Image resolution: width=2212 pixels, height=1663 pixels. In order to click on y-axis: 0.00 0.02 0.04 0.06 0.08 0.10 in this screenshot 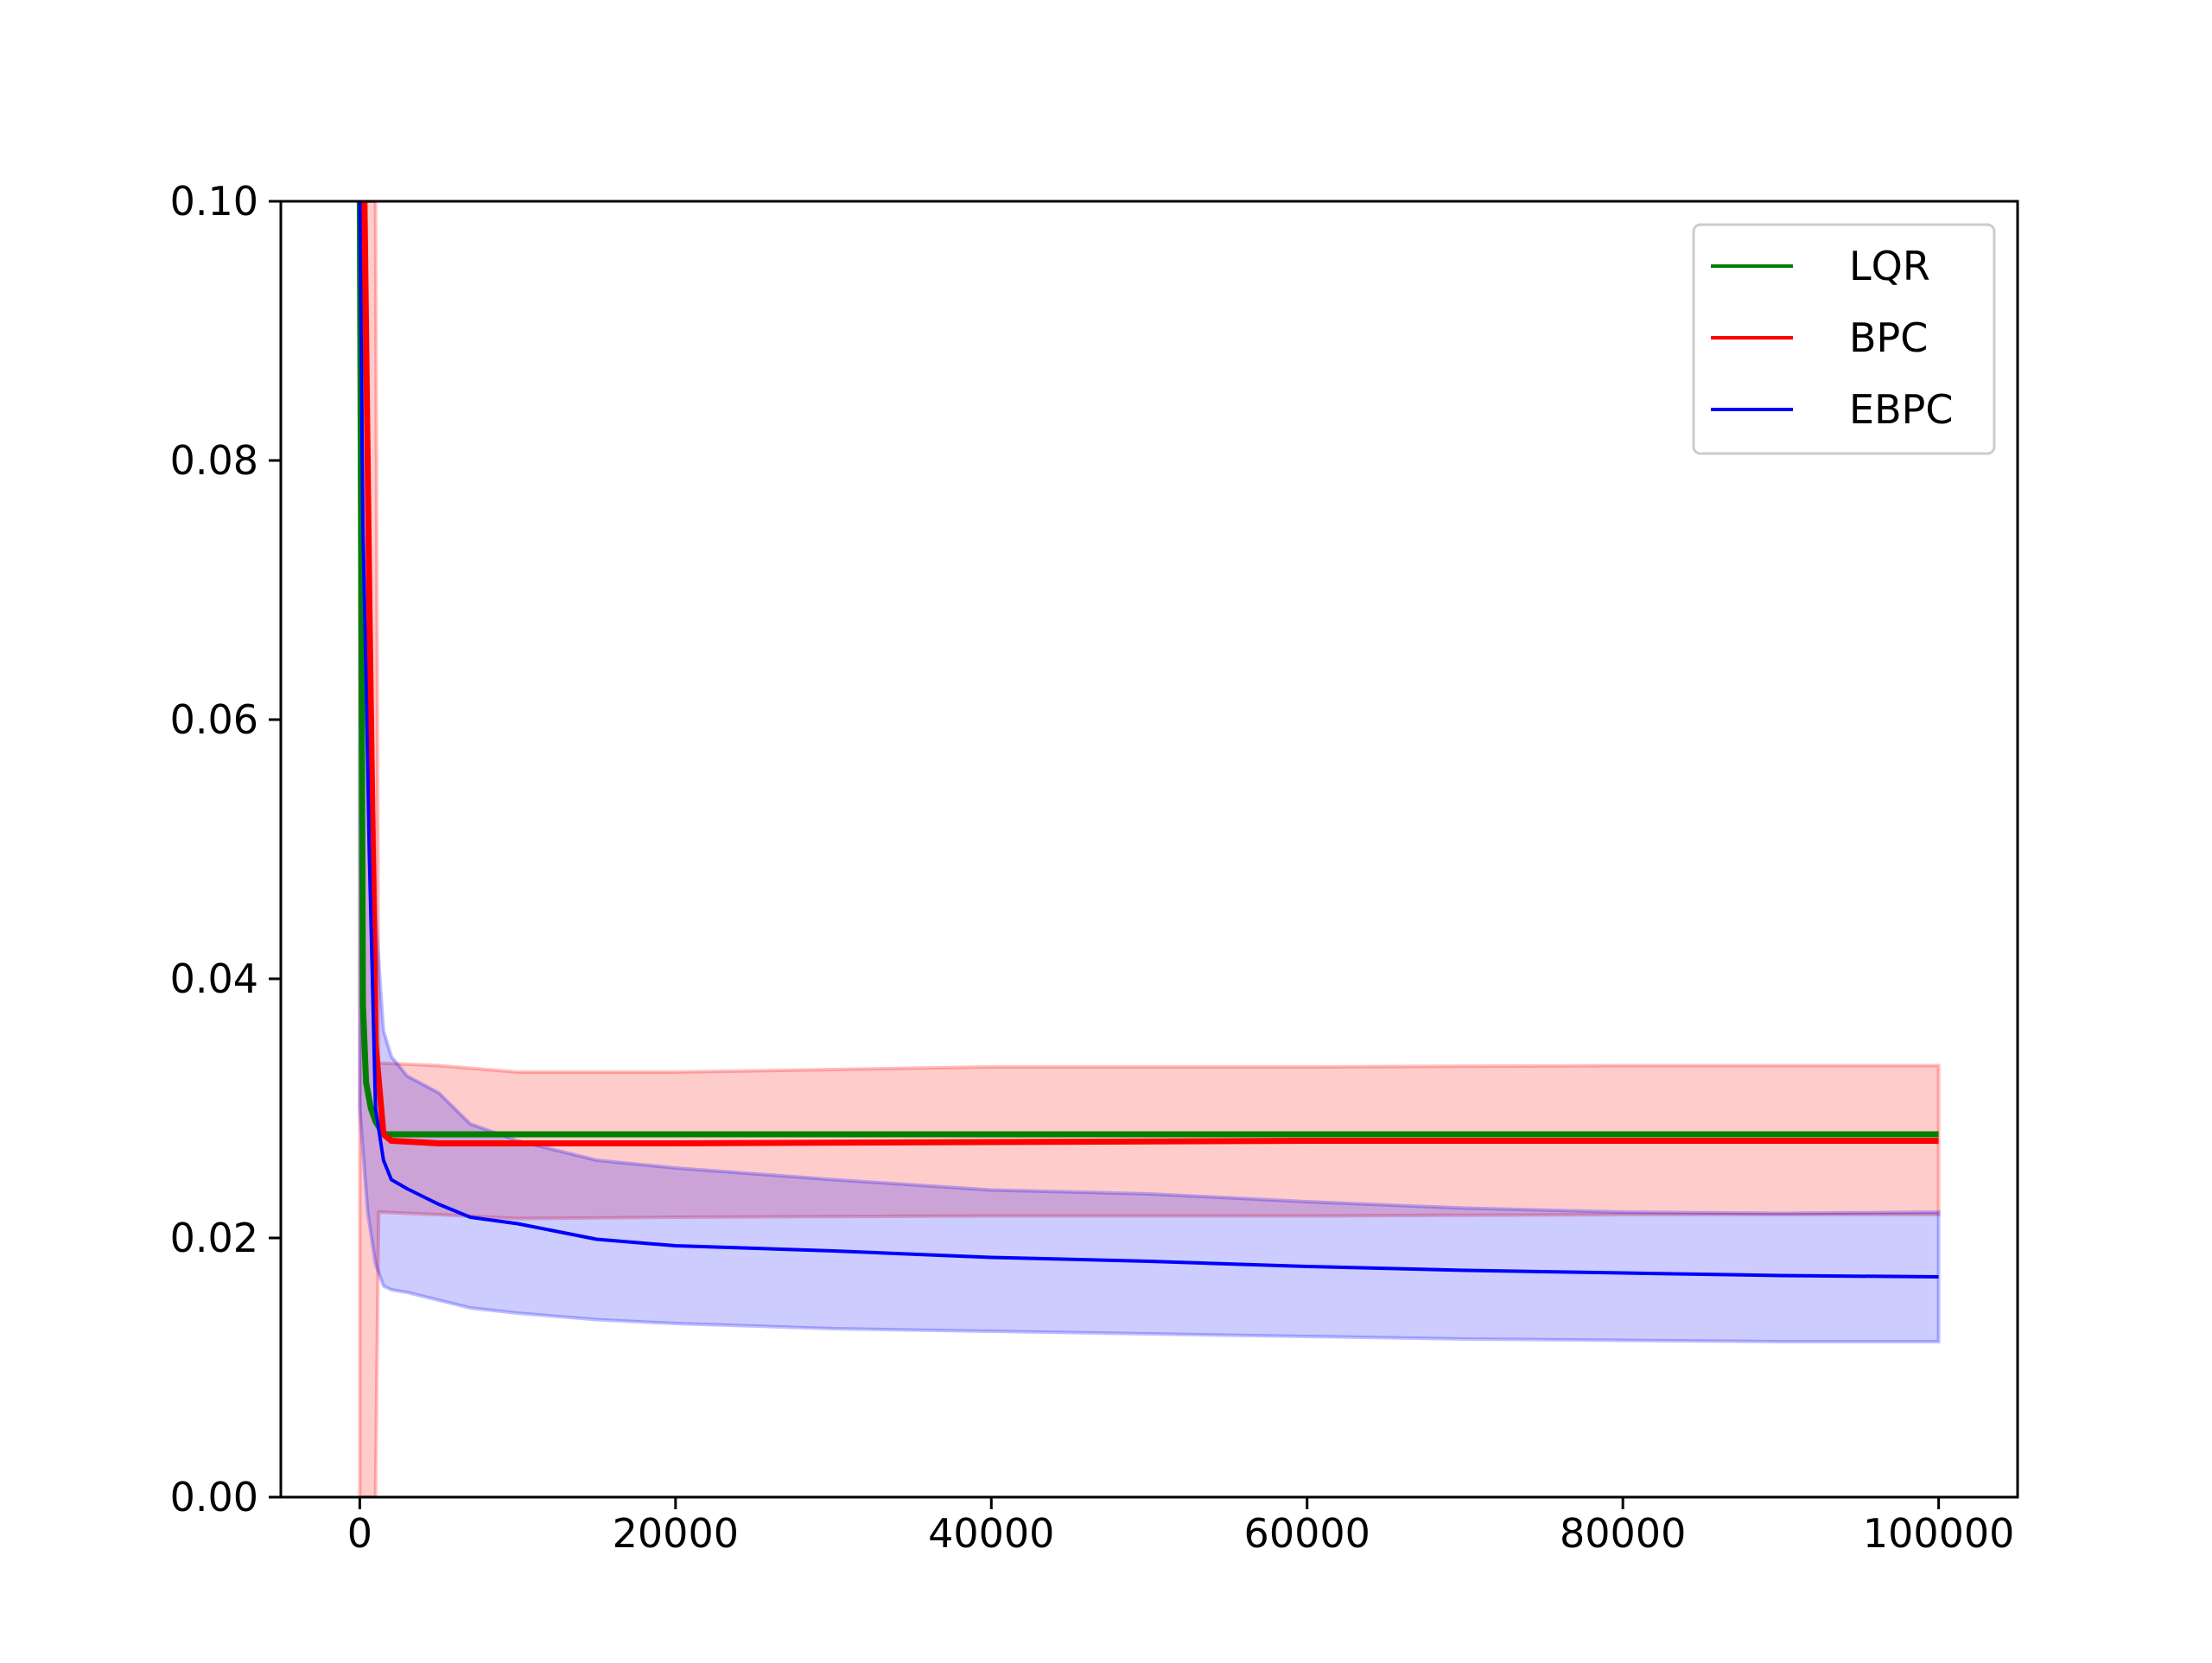, I will do `click(225, 849)`.